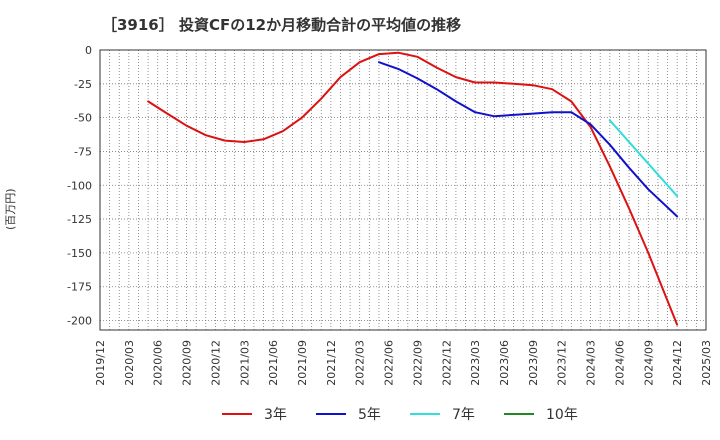 The image size is (720, 440). I want to click on y-tick-label: -50, so click(83, 118).